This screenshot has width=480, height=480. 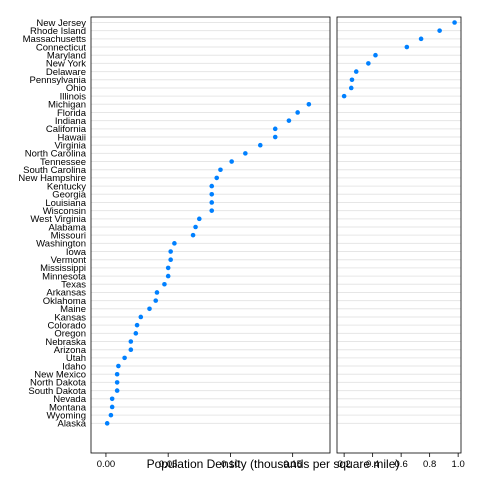 I want to click on x-tick-label: 0.2, so click(x=344, y=464).